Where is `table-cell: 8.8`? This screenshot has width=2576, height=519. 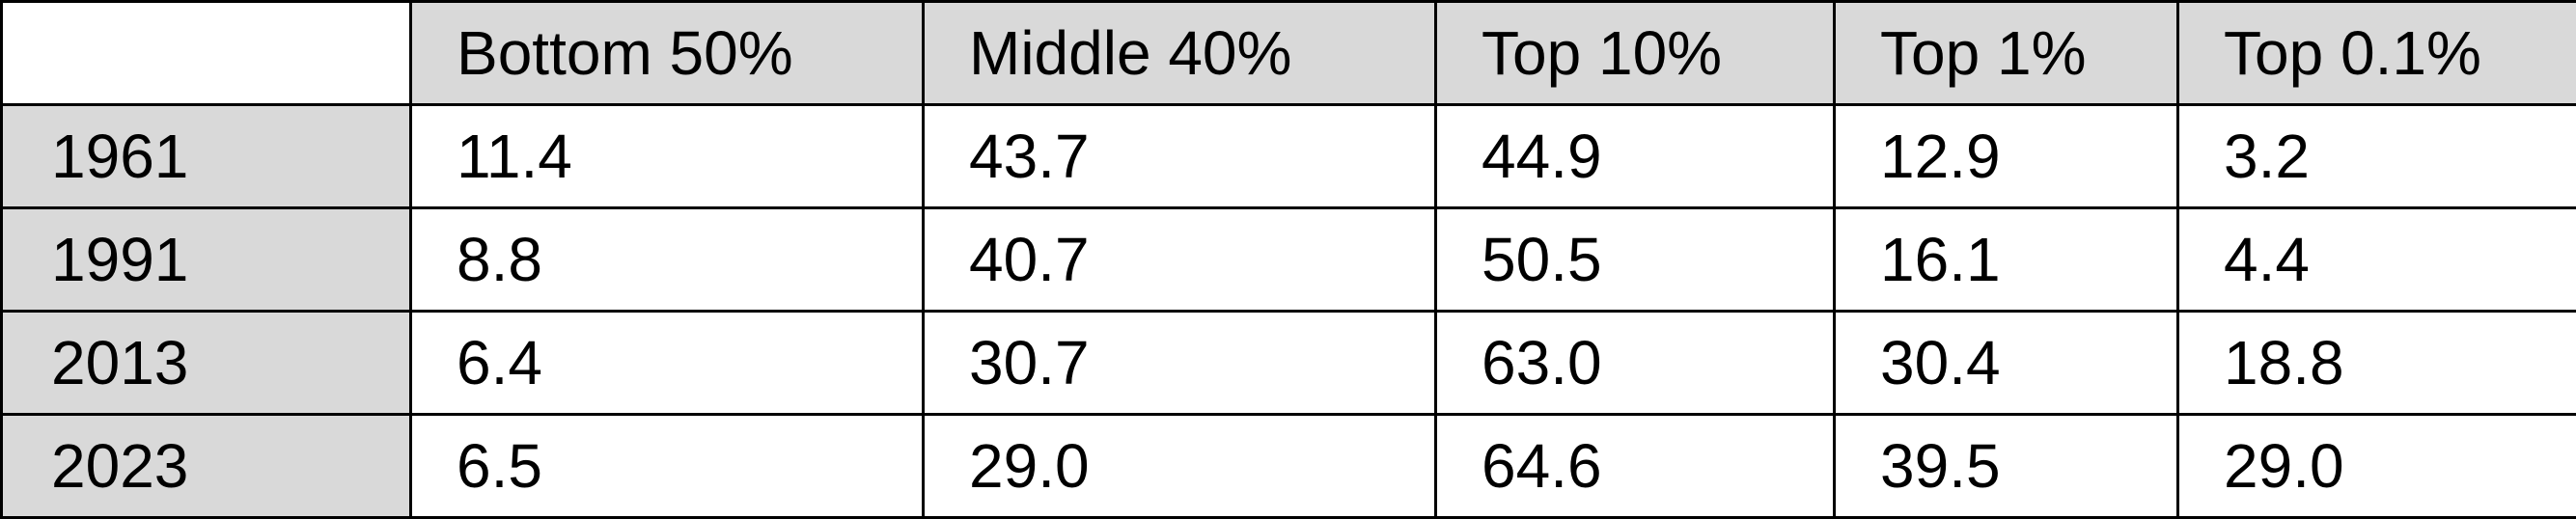 table-cell: 8.8 is located at coordinates (667, 260).